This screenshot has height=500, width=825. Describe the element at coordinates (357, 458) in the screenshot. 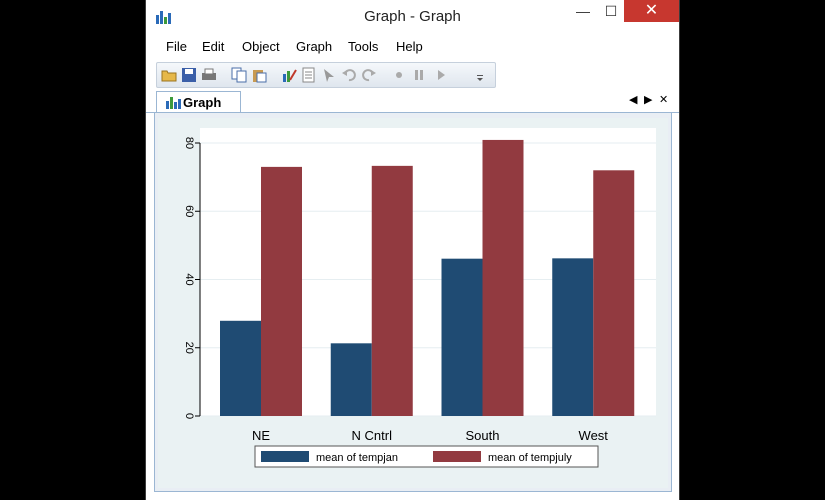

I see `legend-label: mean of tempjan` at that location.